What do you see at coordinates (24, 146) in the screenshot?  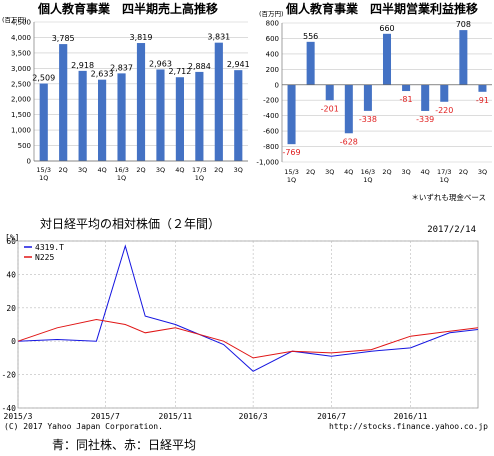 I see `y-tick-label: 500` at bounding box center [24, 146].